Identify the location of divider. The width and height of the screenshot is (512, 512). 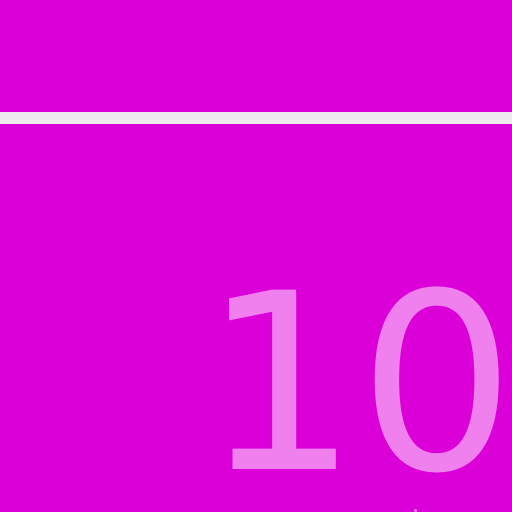
(256, 118).